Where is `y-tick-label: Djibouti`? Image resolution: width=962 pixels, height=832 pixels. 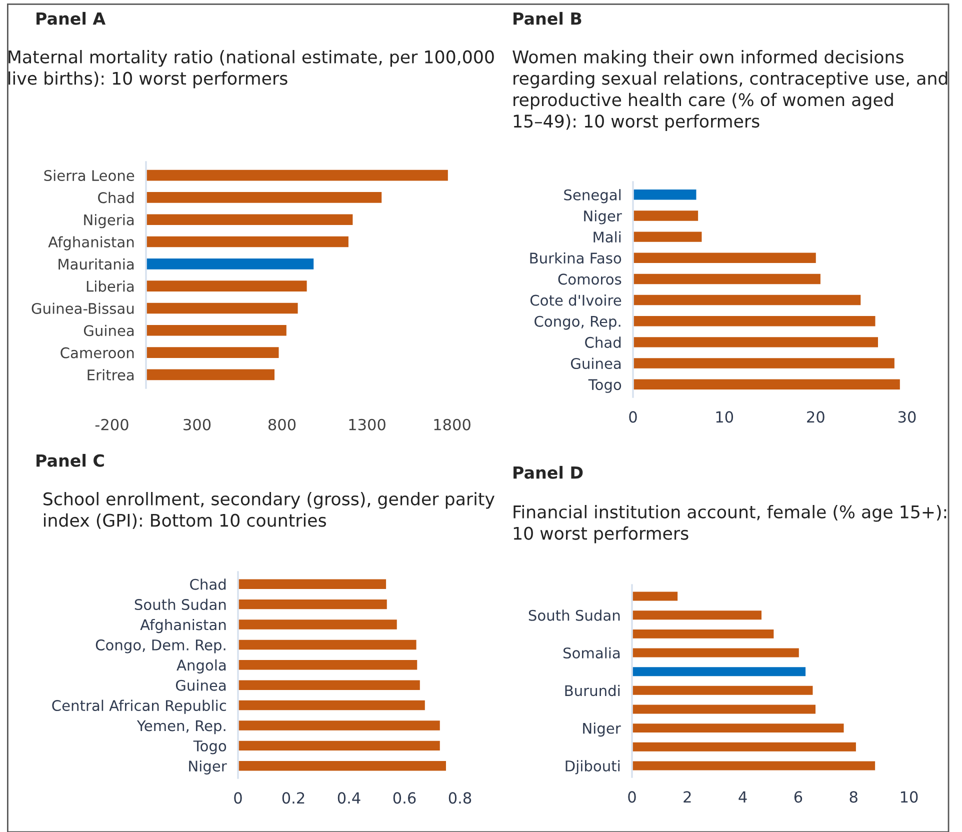 y-tick-label: Djibouti is located at coordinates (593, 767).